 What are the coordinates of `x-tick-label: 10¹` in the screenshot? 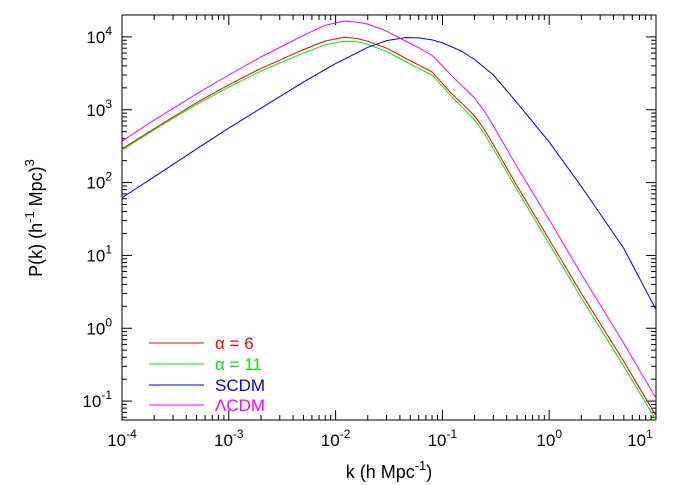 It's located at (640, 438).